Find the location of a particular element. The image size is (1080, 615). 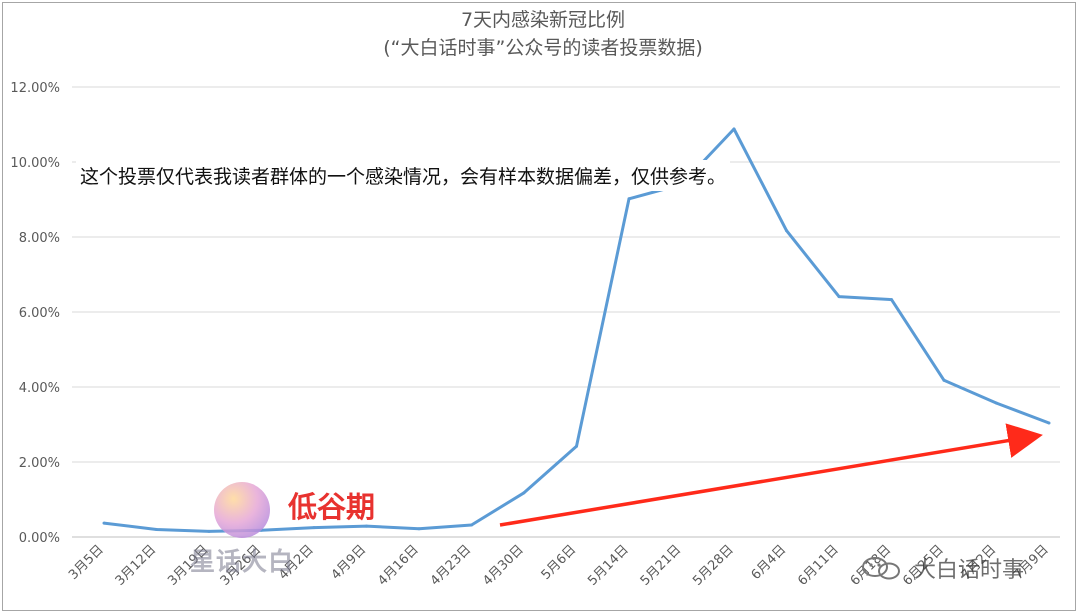

x-tick-label: 4月16日 is located at coordinates (398, 565).